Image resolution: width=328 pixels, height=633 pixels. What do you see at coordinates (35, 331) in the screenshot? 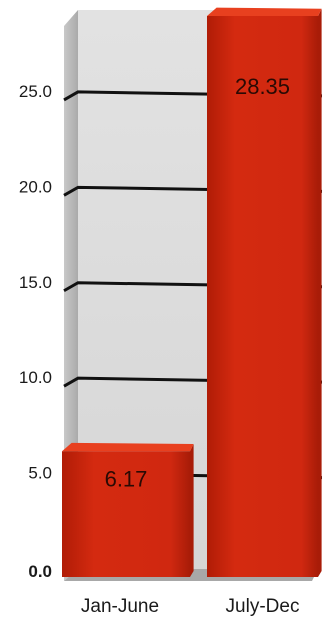
I see `y-axis-tick-labels: 0.0 5.0 10.0 15.0 20.0 25.0` at bounding box center [35, 331].